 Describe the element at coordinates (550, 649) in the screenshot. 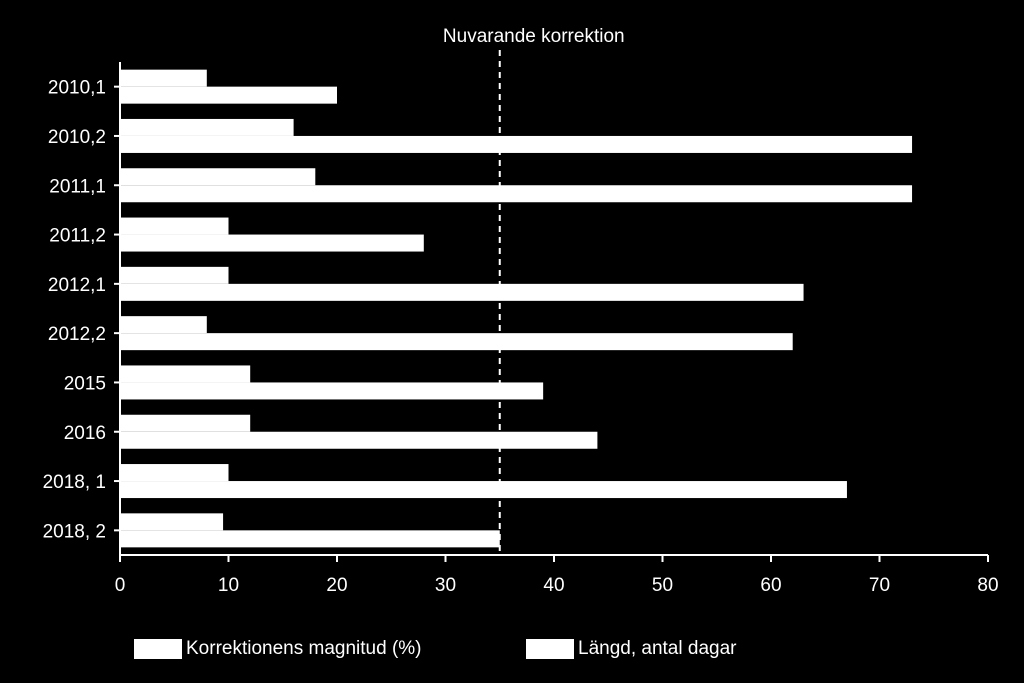

I see `legend-swatch-langd` at that location.